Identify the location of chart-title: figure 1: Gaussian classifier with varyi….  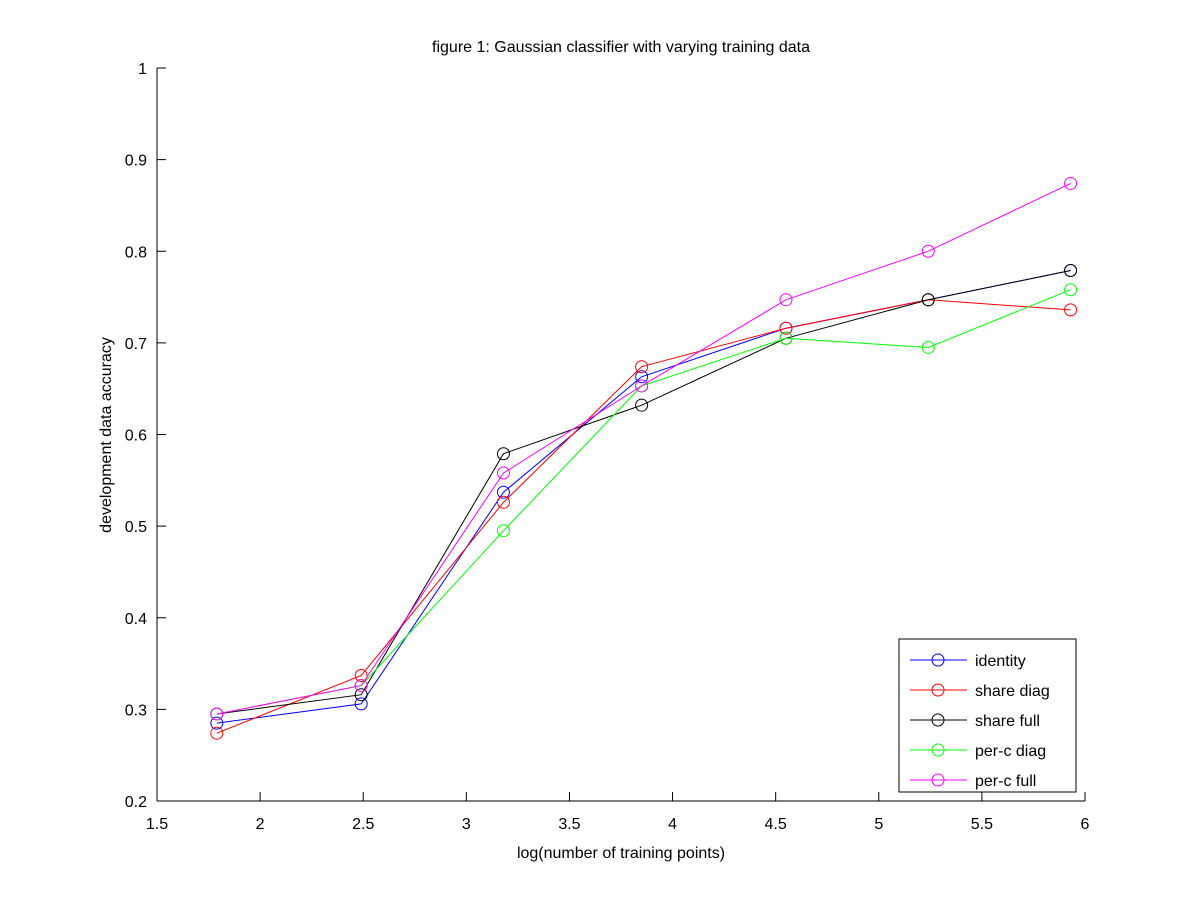
(621, 47).